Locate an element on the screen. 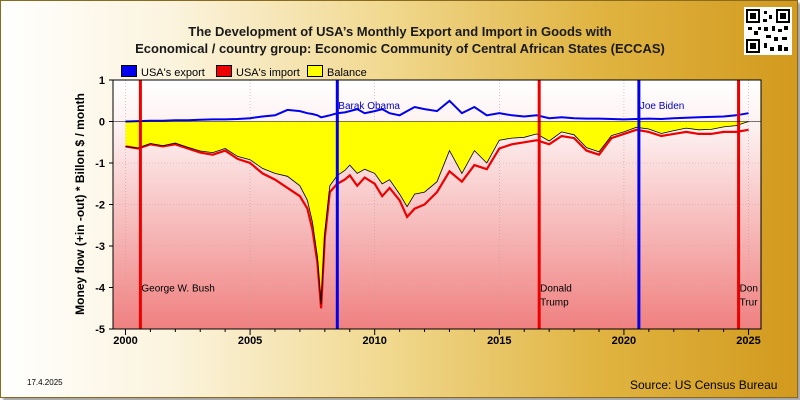 The height and width of the screenshot is (400, 800). president-label: Don is located at coordinates (749, 289).